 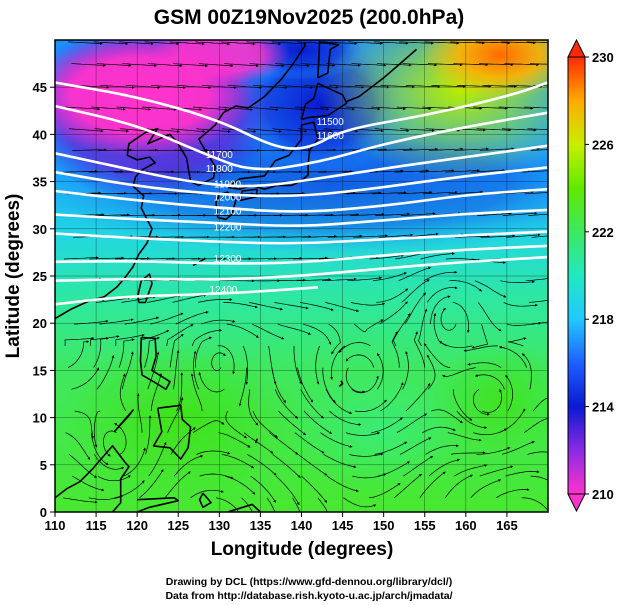 I want to click on y-tick-label: 40, so click(x=40, y=134).